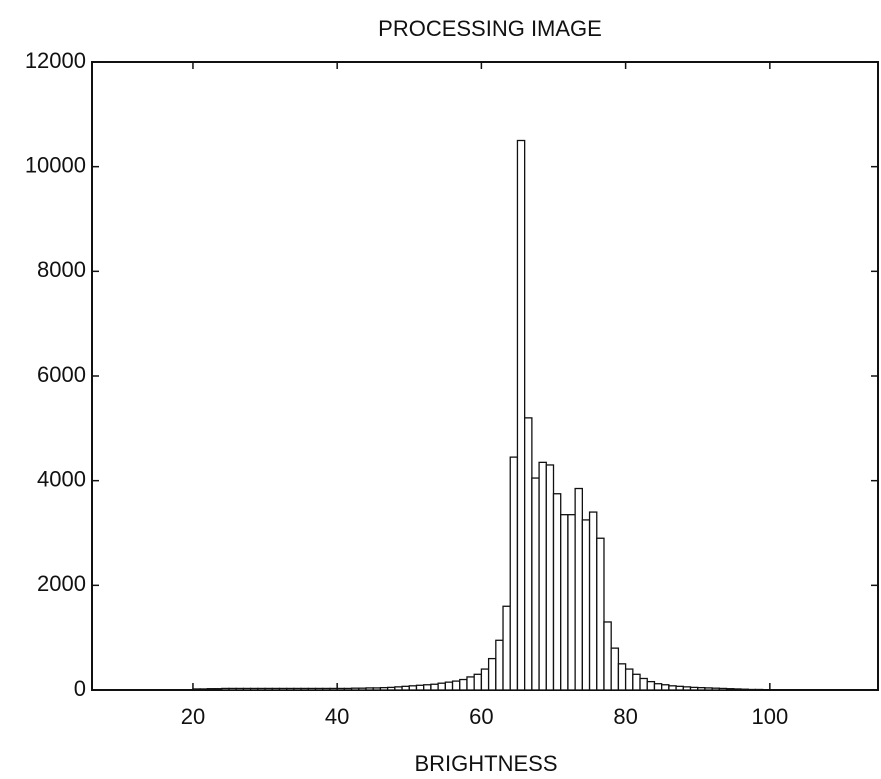 Image resolution: width=881 pixels, height=779 pixels. What do you see at coordinates (490, 28) in the screenshot?
I see `chart-title: PROCESSING IMAGE` at bounding box center [490, 28].